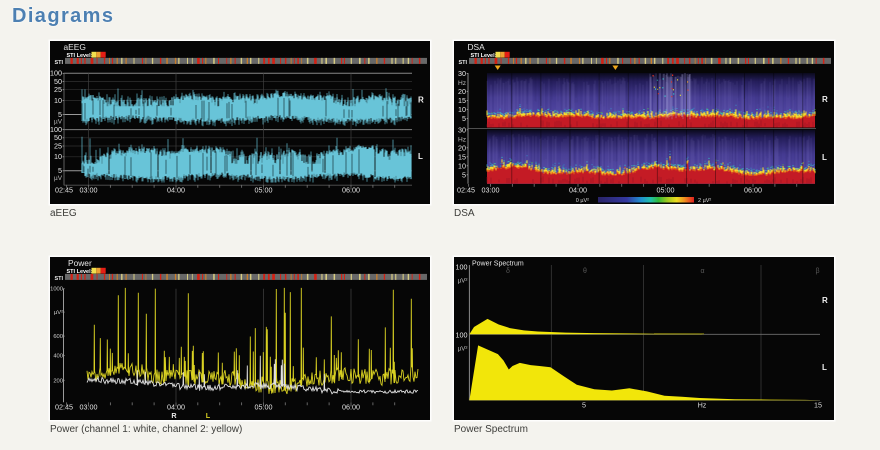  Describe the element at coordinates (817, 271) in the screenshot. I see `svg-text: β` at that location.